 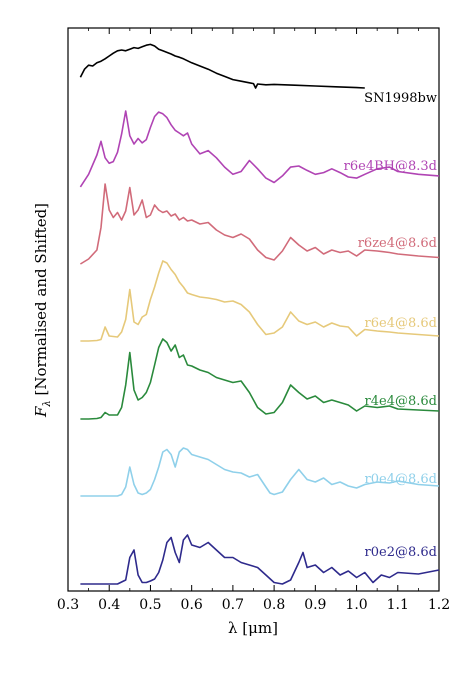 I want to click on series-line-r6ze4@8.6d, so click(x=259, y=224).